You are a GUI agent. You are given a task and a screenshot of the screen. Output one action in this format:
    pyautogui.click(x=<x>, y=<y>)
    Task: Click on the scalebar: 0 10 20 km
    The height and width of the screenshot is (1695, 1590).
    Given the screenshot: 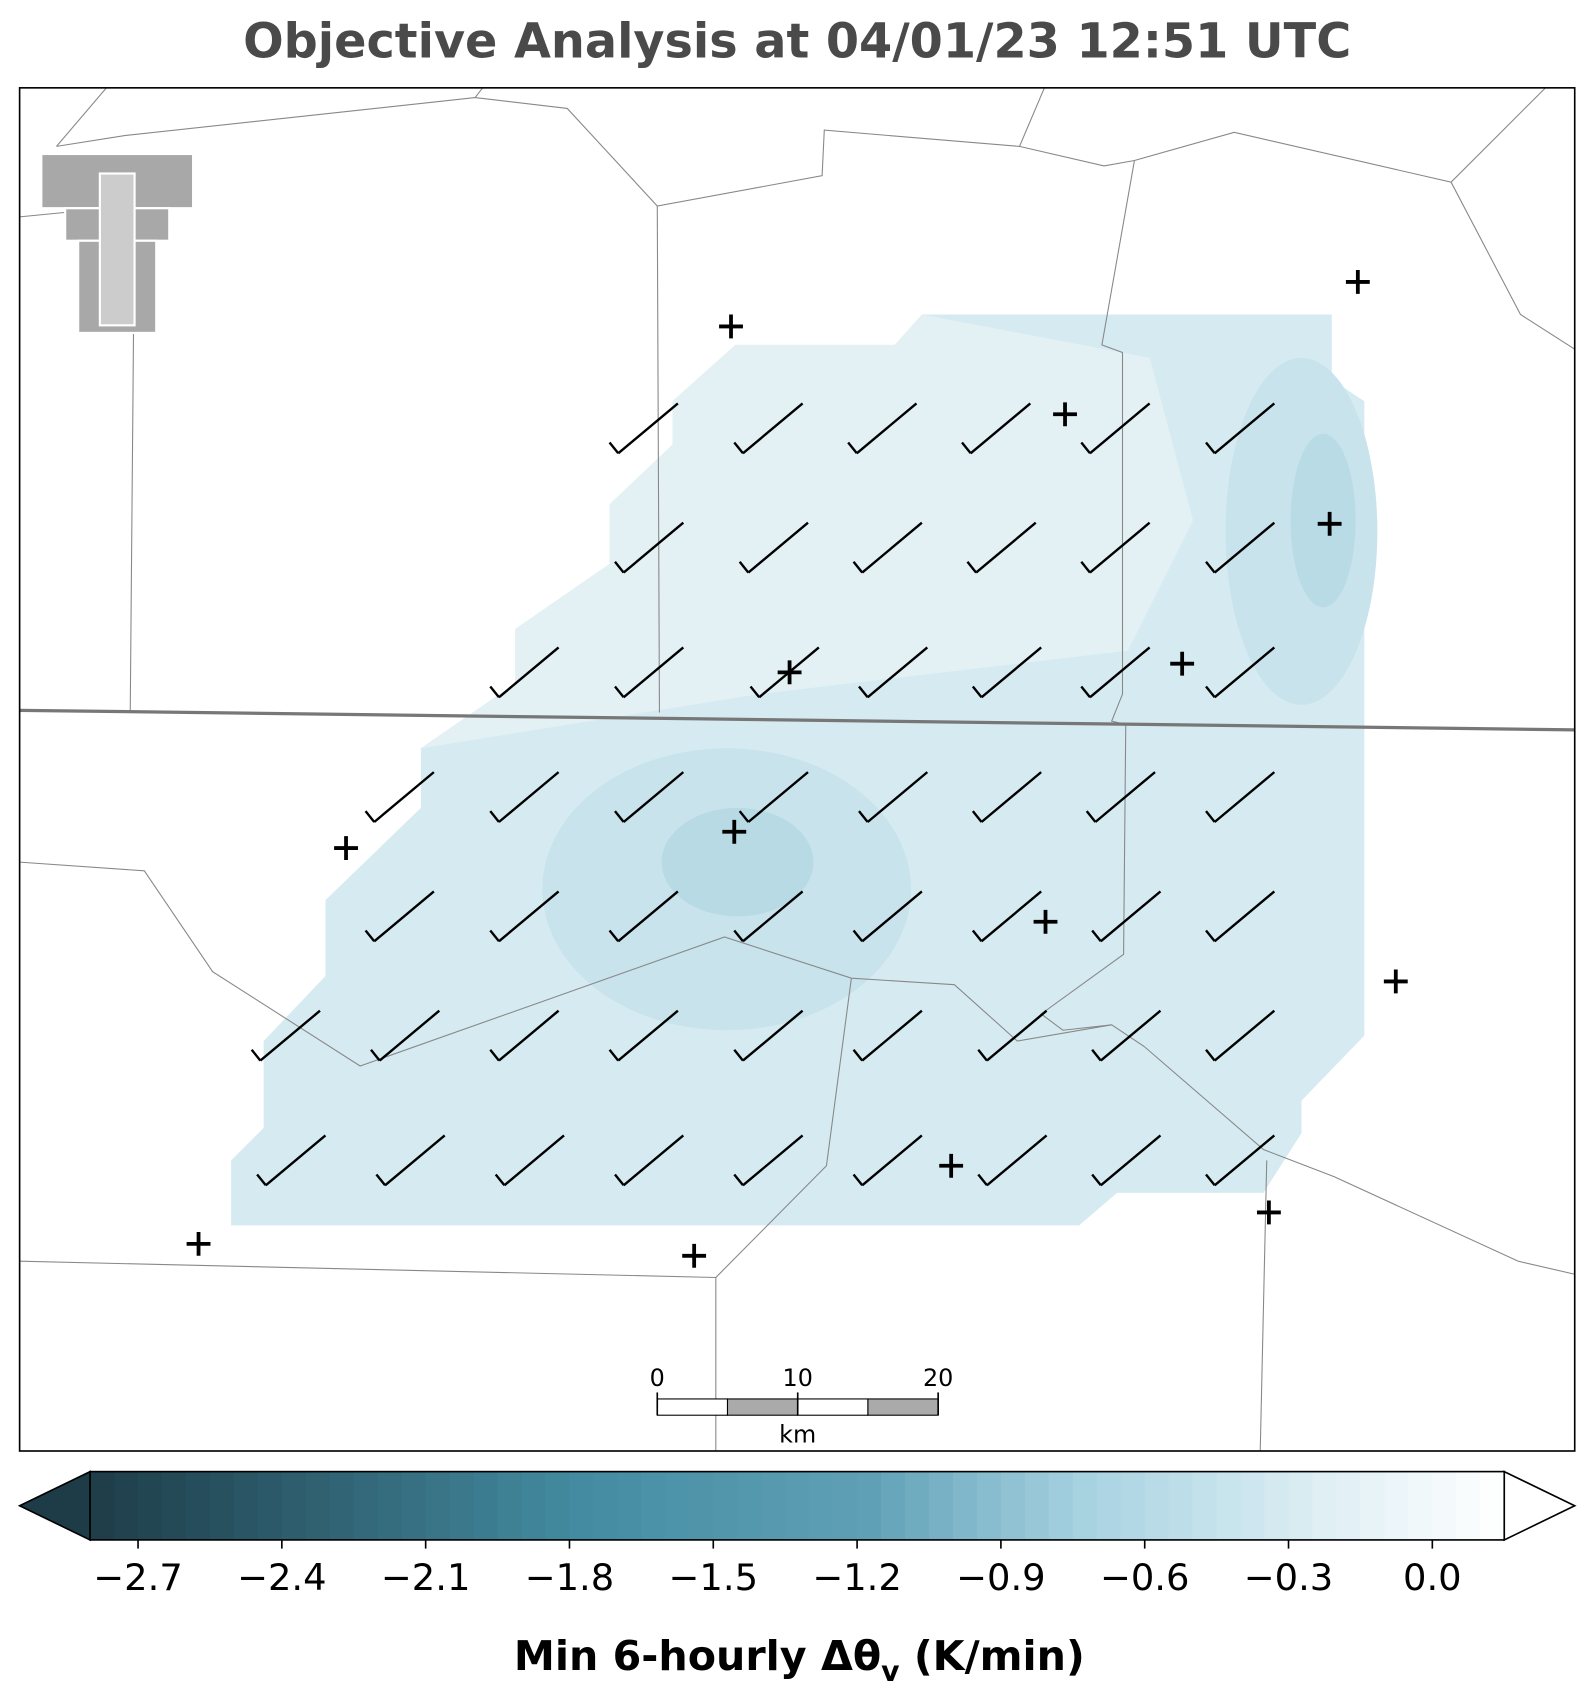 What is the action you would take?
    pyautogui.click(x=802, y=1406)
    